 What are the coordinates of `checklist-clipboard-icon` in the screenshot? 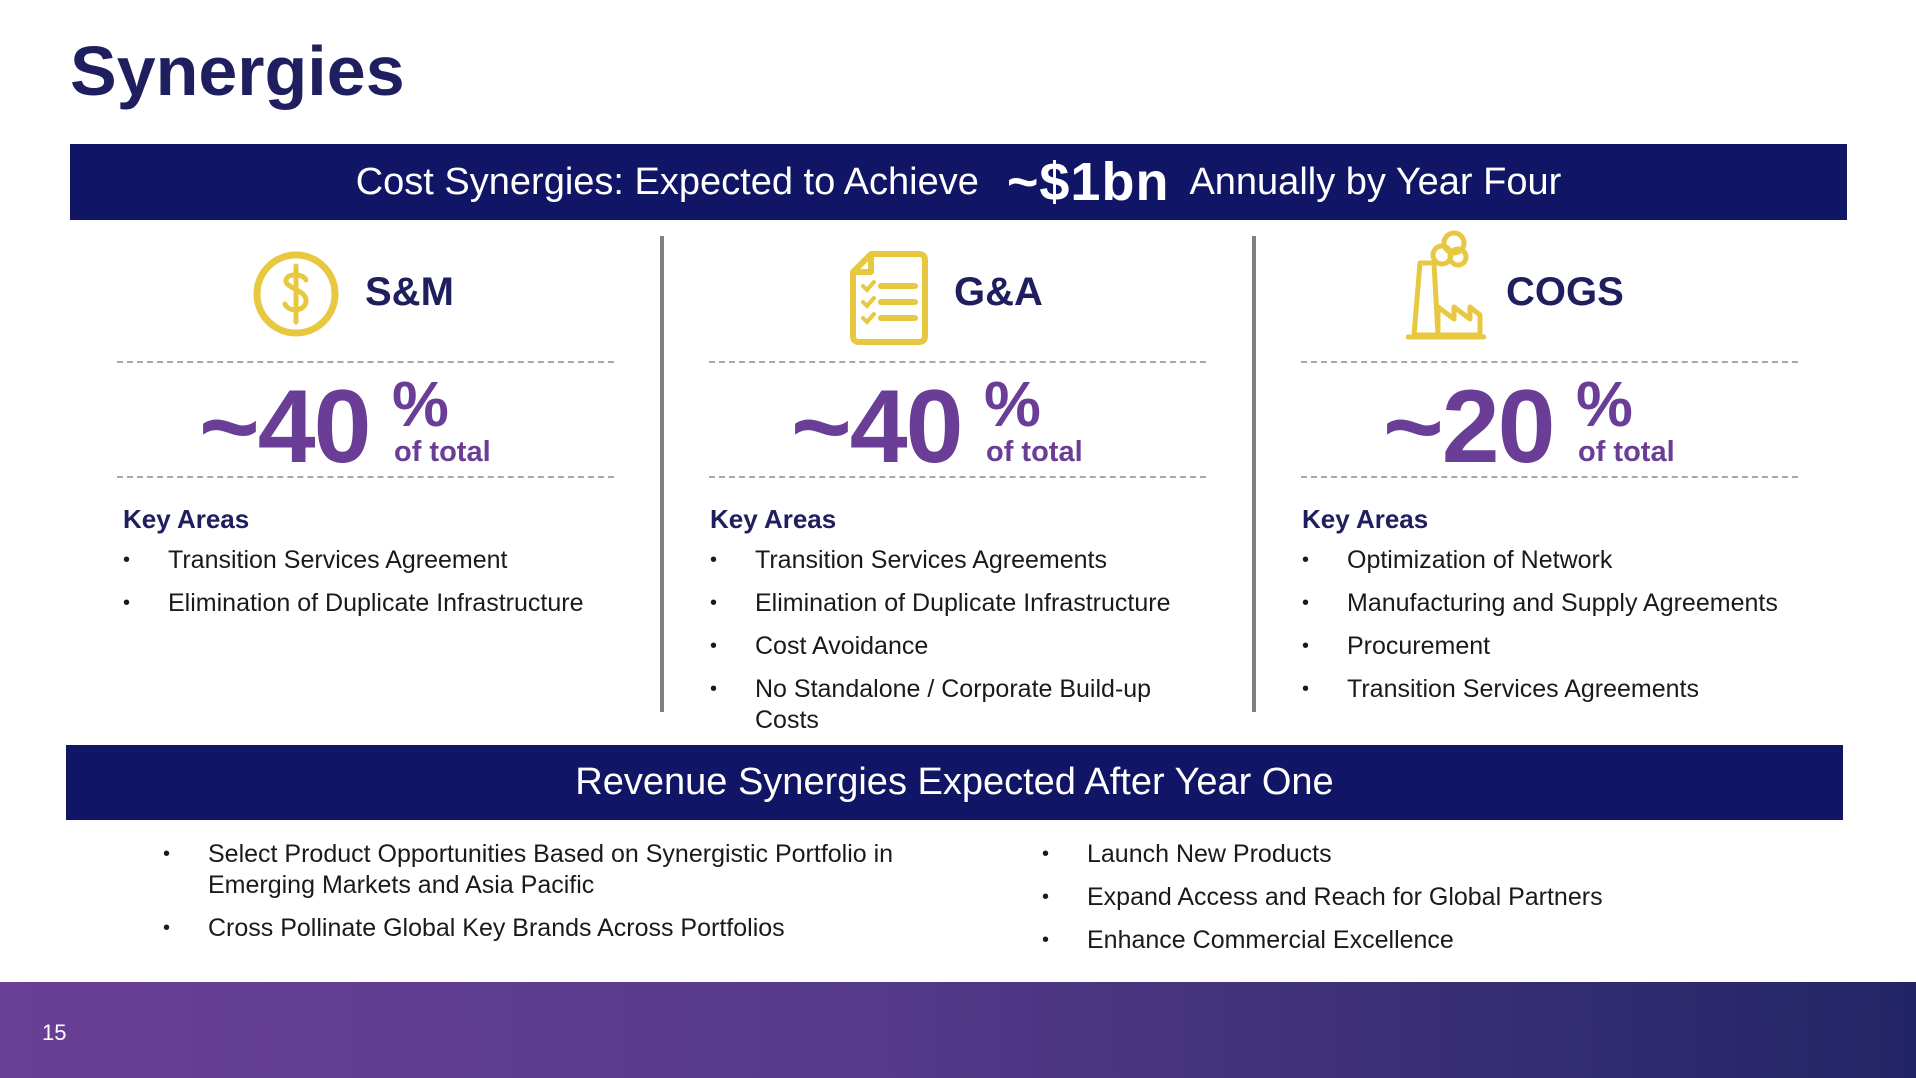 It's located at (889, 298).